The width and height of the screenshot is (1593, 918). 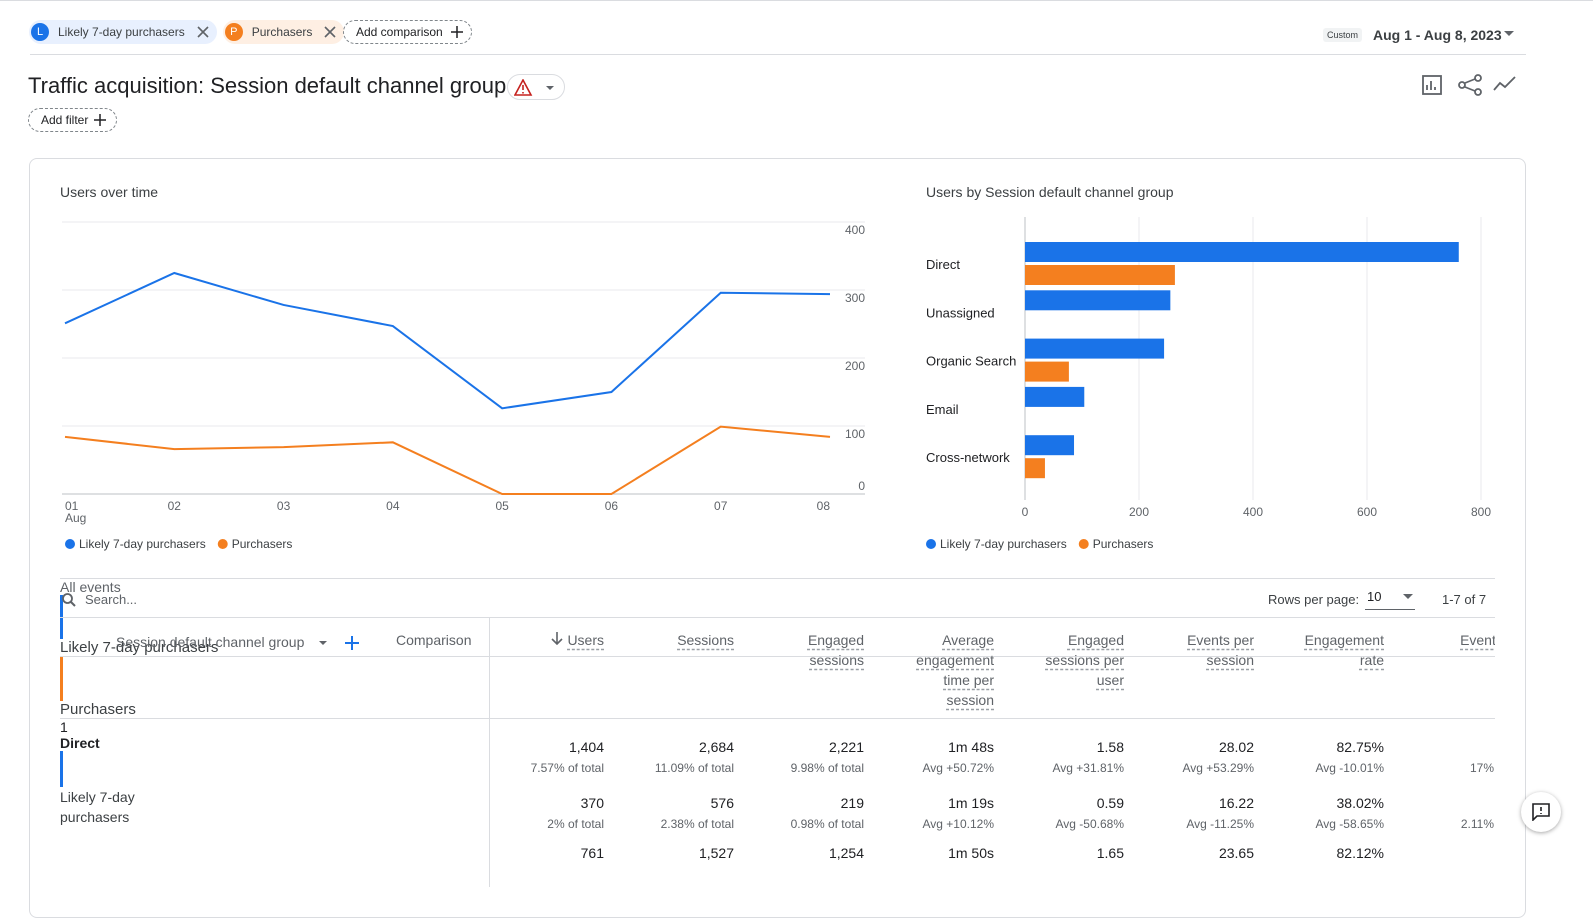 I want to click on cell-subvalue: 11.09% of total, so click(x=694, y=768).